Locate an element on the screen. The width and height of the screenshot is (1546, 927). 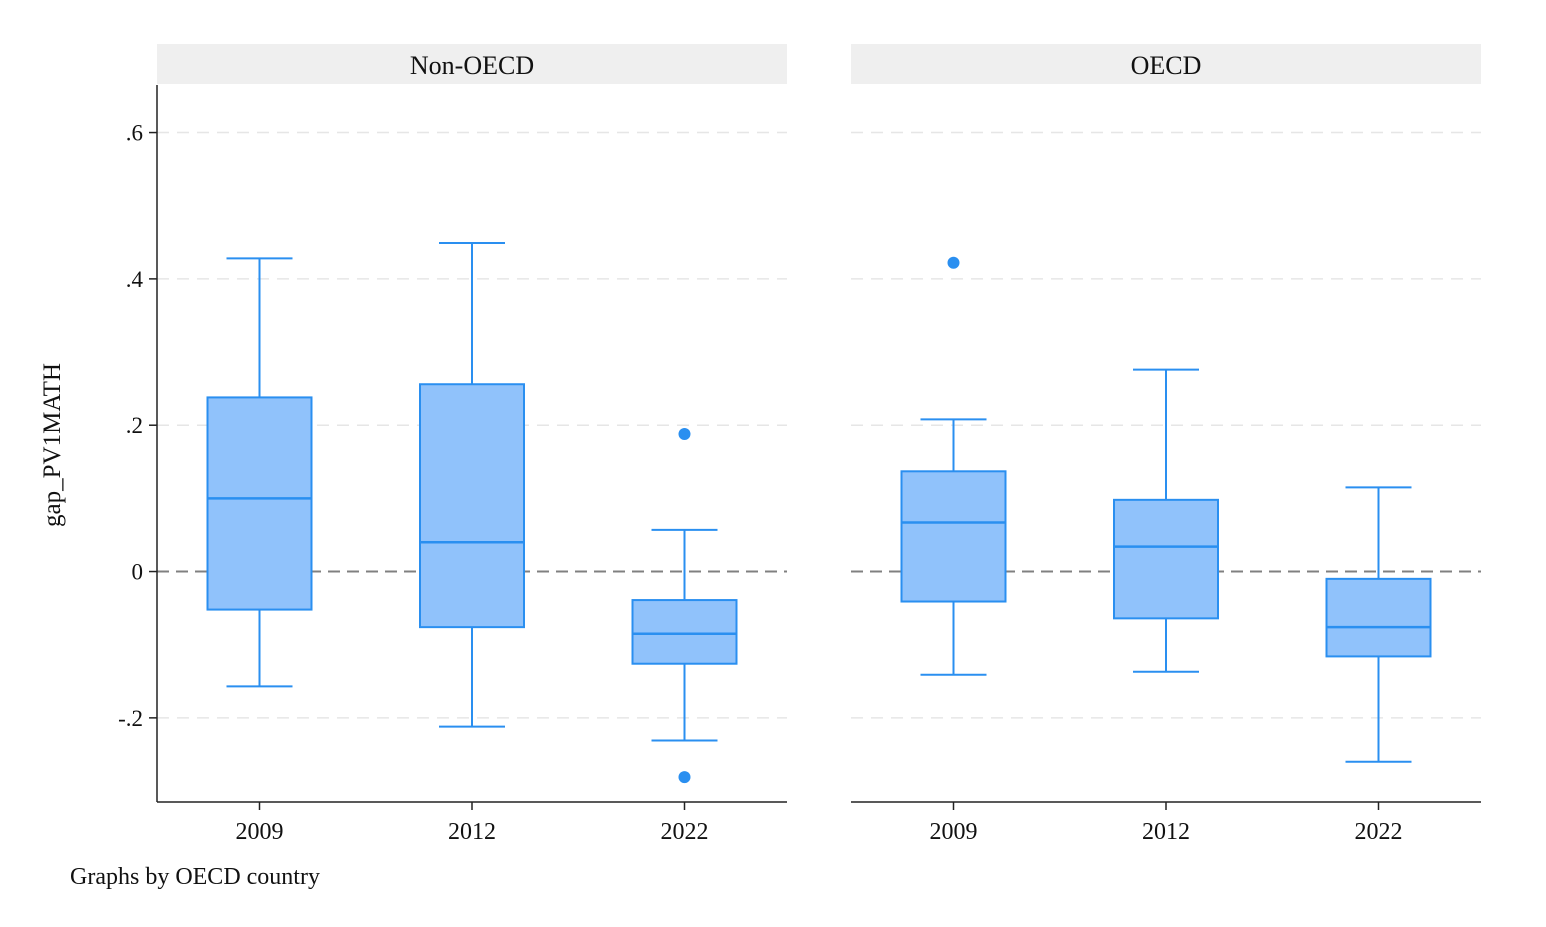
y-tick-label: -.2 is located at coordinates (130, 718).